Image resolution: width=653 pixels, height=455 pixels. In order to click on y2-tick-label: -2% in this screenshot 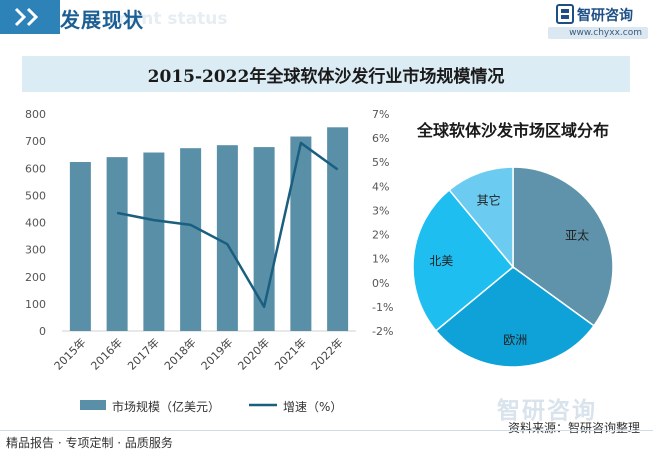, I will do `click(382, 331)`.